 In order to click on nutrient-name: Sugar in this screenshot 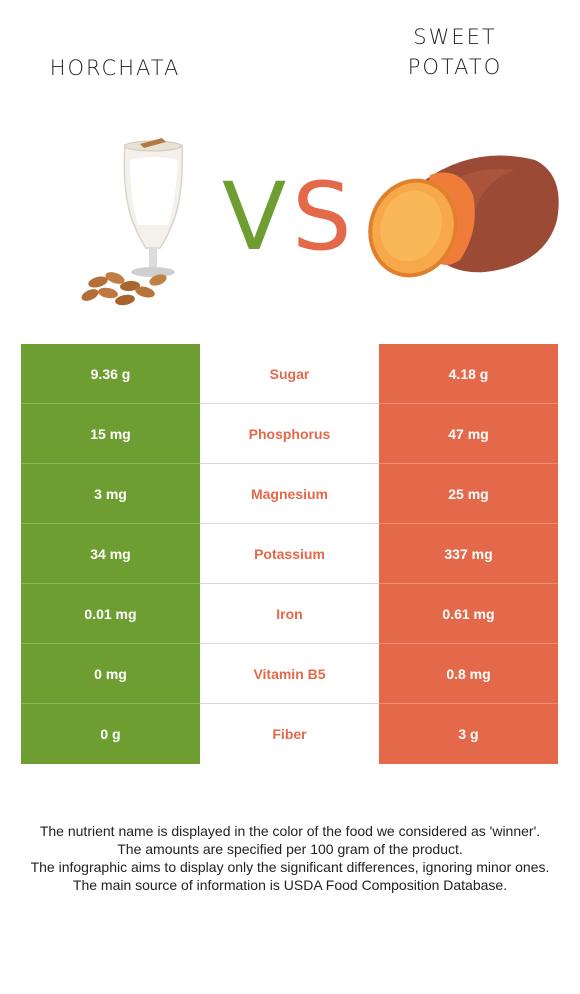, I will do `click(289, 374)`.